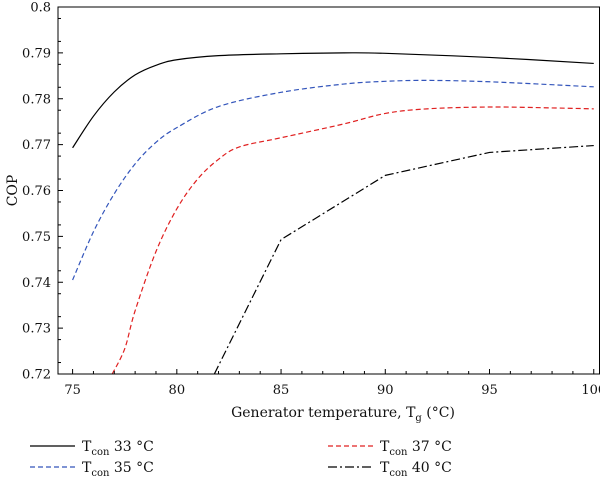 The height and width of the screenshot is (488, 600). I want to click on x-tick-label: 80, so click(177, 390).